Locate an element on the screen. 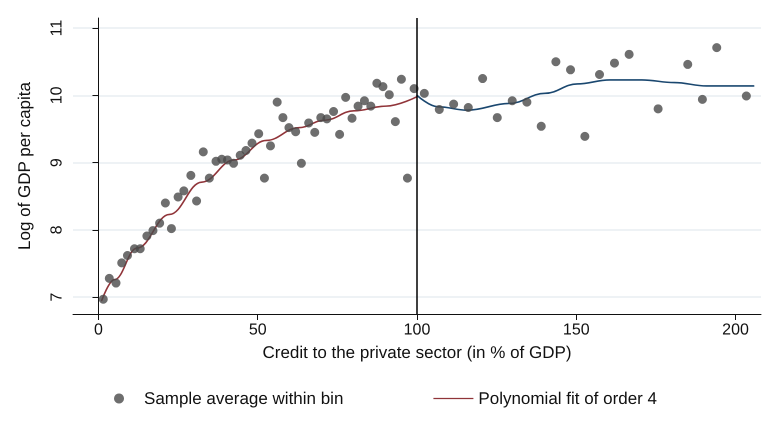  x-tick-label: 0 is located at coordinates (99, 330).